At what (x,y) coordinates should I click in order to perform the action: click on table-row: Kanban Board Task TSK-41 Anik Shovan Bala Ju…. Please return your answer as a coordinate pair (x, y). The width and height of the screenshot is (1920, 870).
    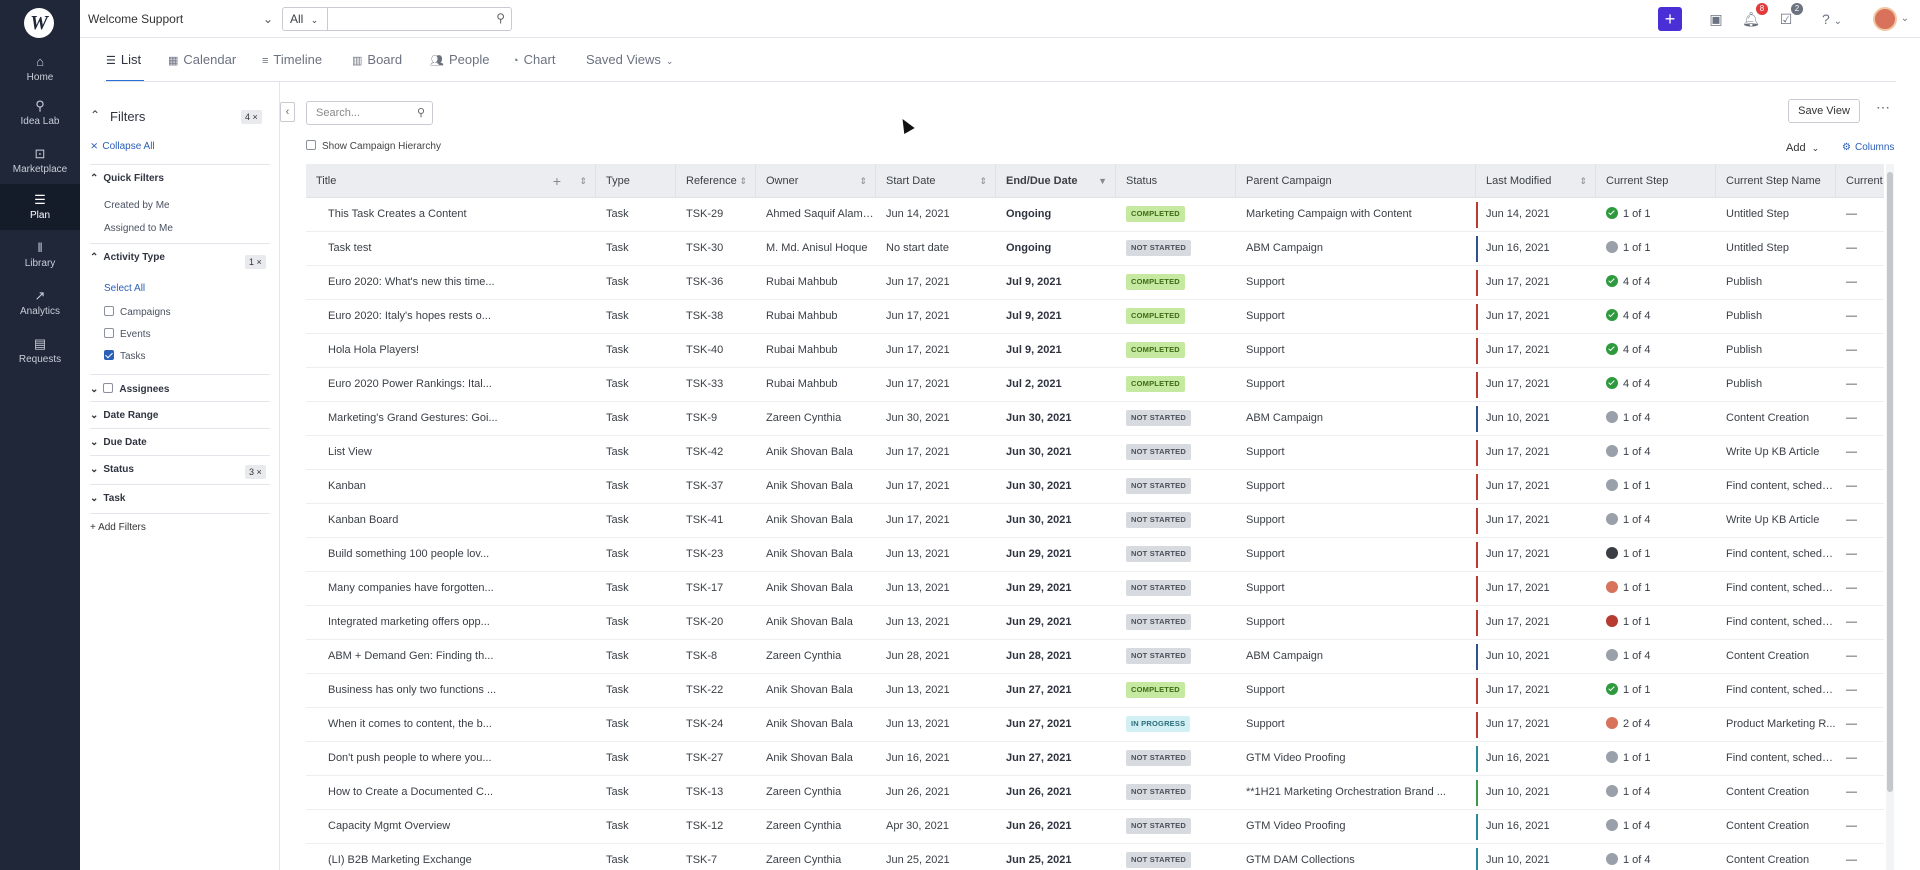
    Looking at the image, I should click on (1095, 521).